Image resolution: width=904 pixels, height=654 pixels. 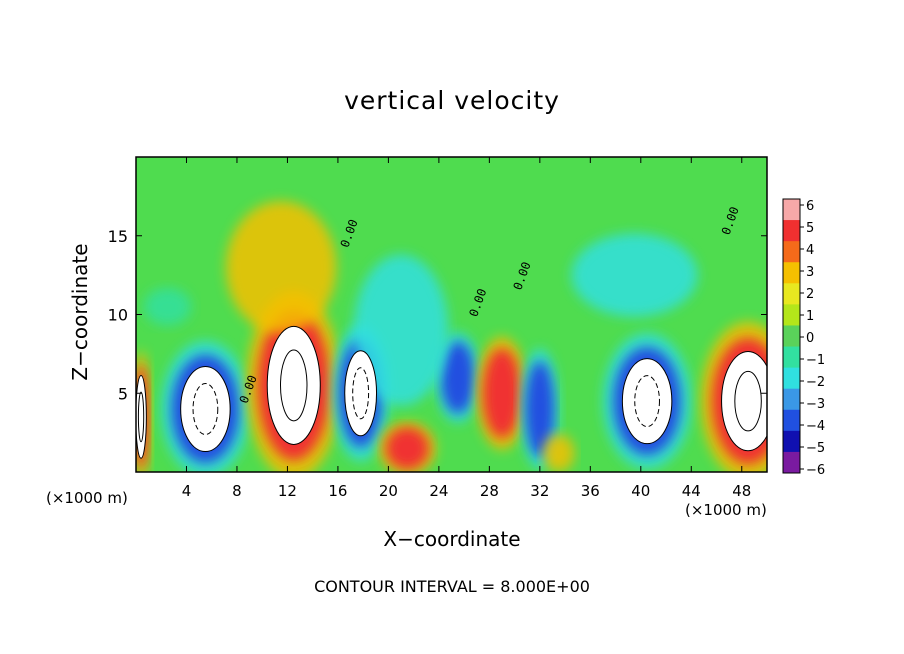 What do you see at coordinates (388, 491) in the screenshot?
I see `x-tick-label: 20` at bounding box center [388, 491].